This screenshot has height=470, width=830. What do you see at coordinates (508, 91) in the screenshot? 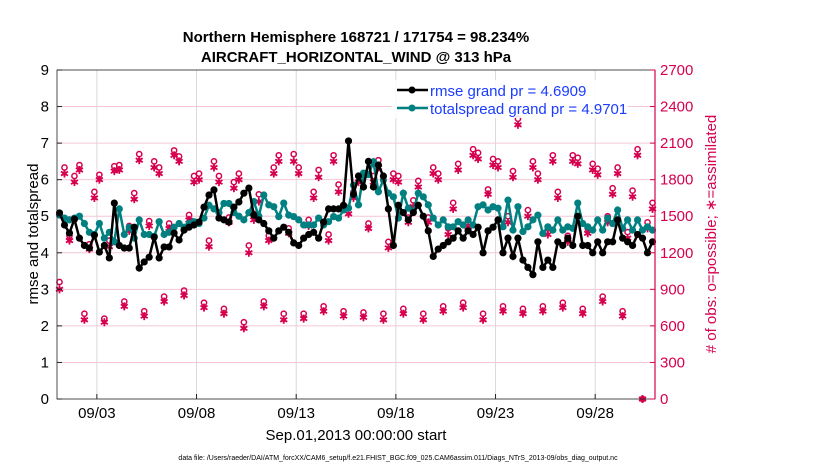
I see `legend-rmse-label: rmse grand pr = 4.6909` at bounding box center [508, 91].